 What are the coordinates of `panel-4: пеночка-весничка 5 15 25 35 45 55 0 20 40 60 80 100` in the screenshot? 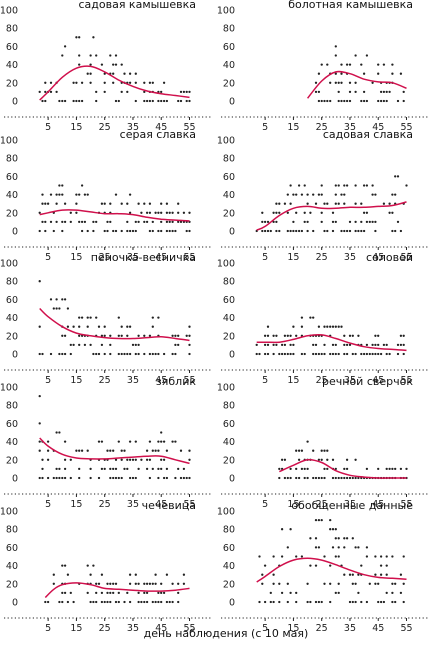 It's located at (106, 318).